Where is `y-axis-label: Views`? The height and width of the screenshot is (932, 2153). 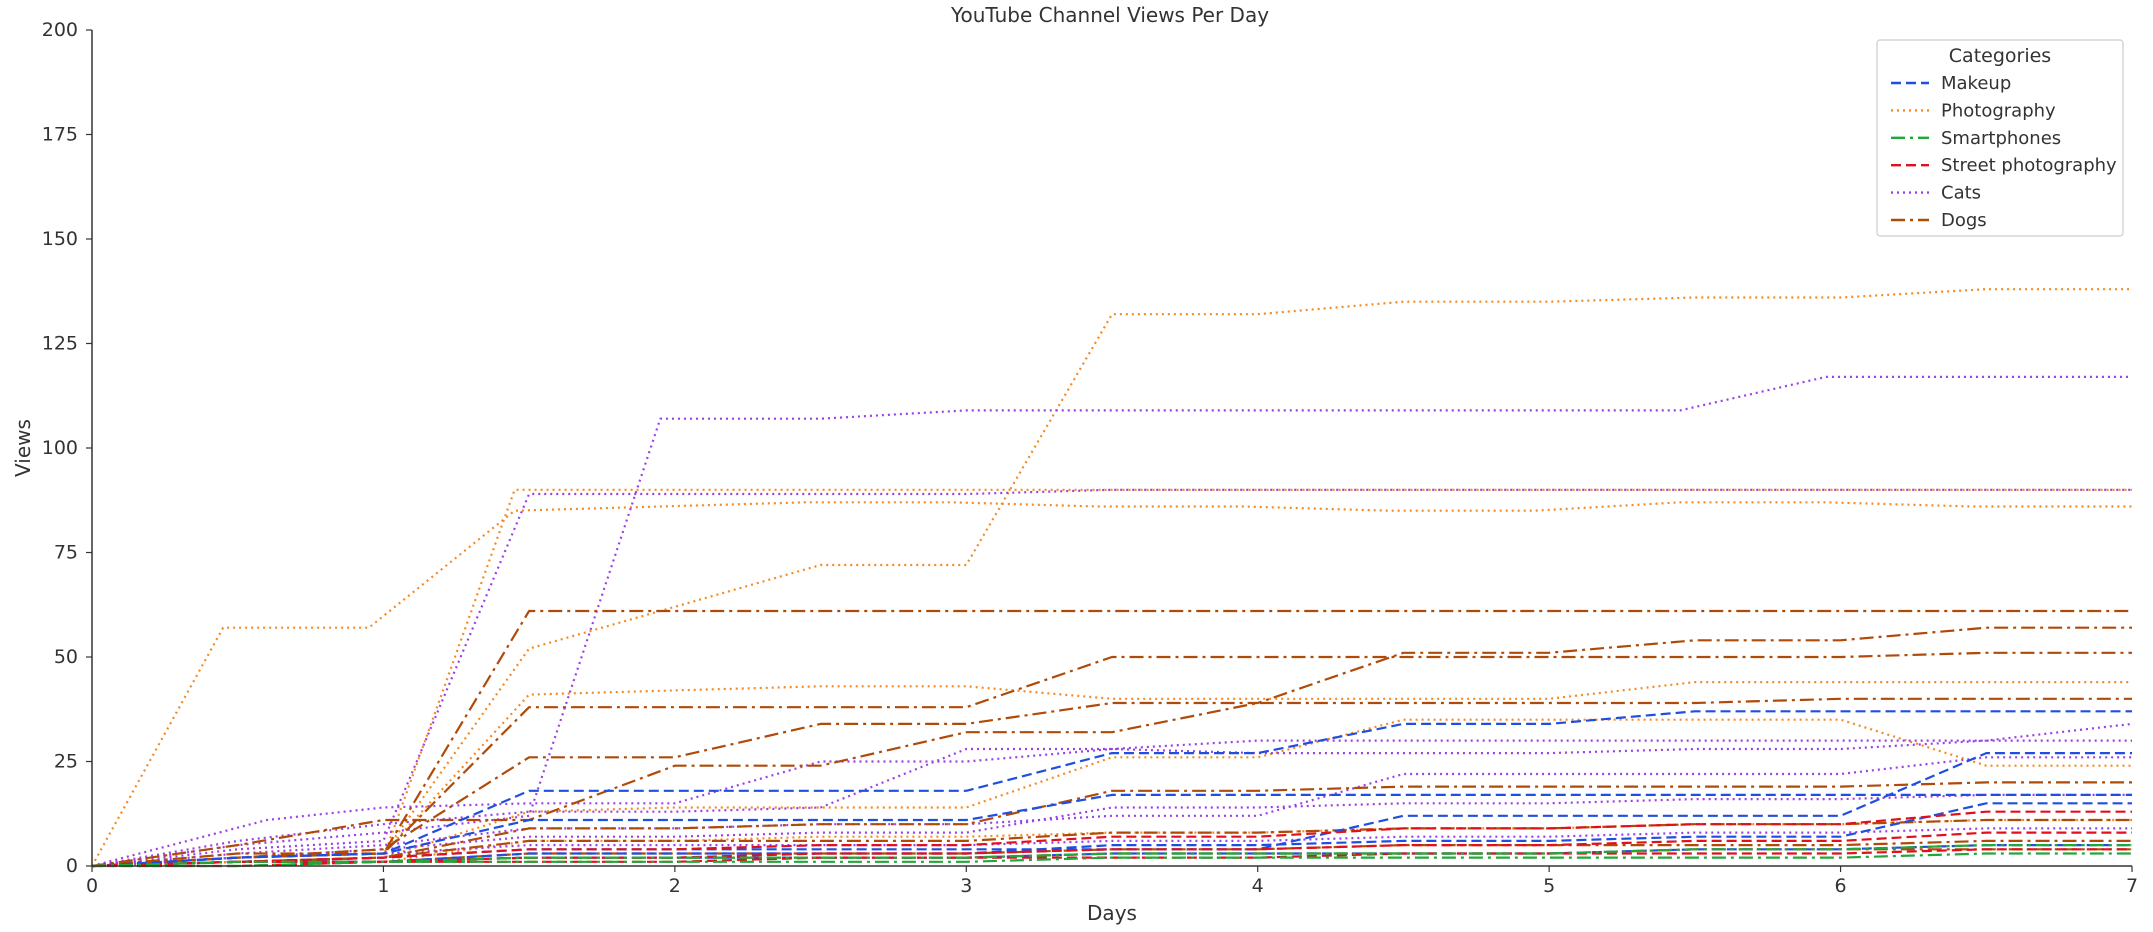 y-axis-label: Views is located at coordinates (23, 448).